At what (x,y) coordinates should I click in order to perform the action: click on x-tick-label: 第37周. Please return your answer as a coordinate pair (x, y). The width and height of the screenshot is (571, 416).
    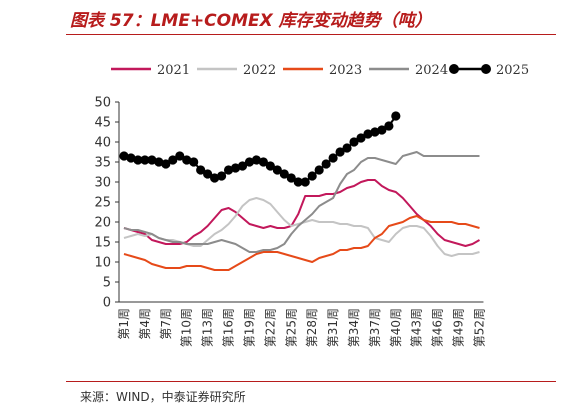
    Looking at the image, I should click on (375, 327).